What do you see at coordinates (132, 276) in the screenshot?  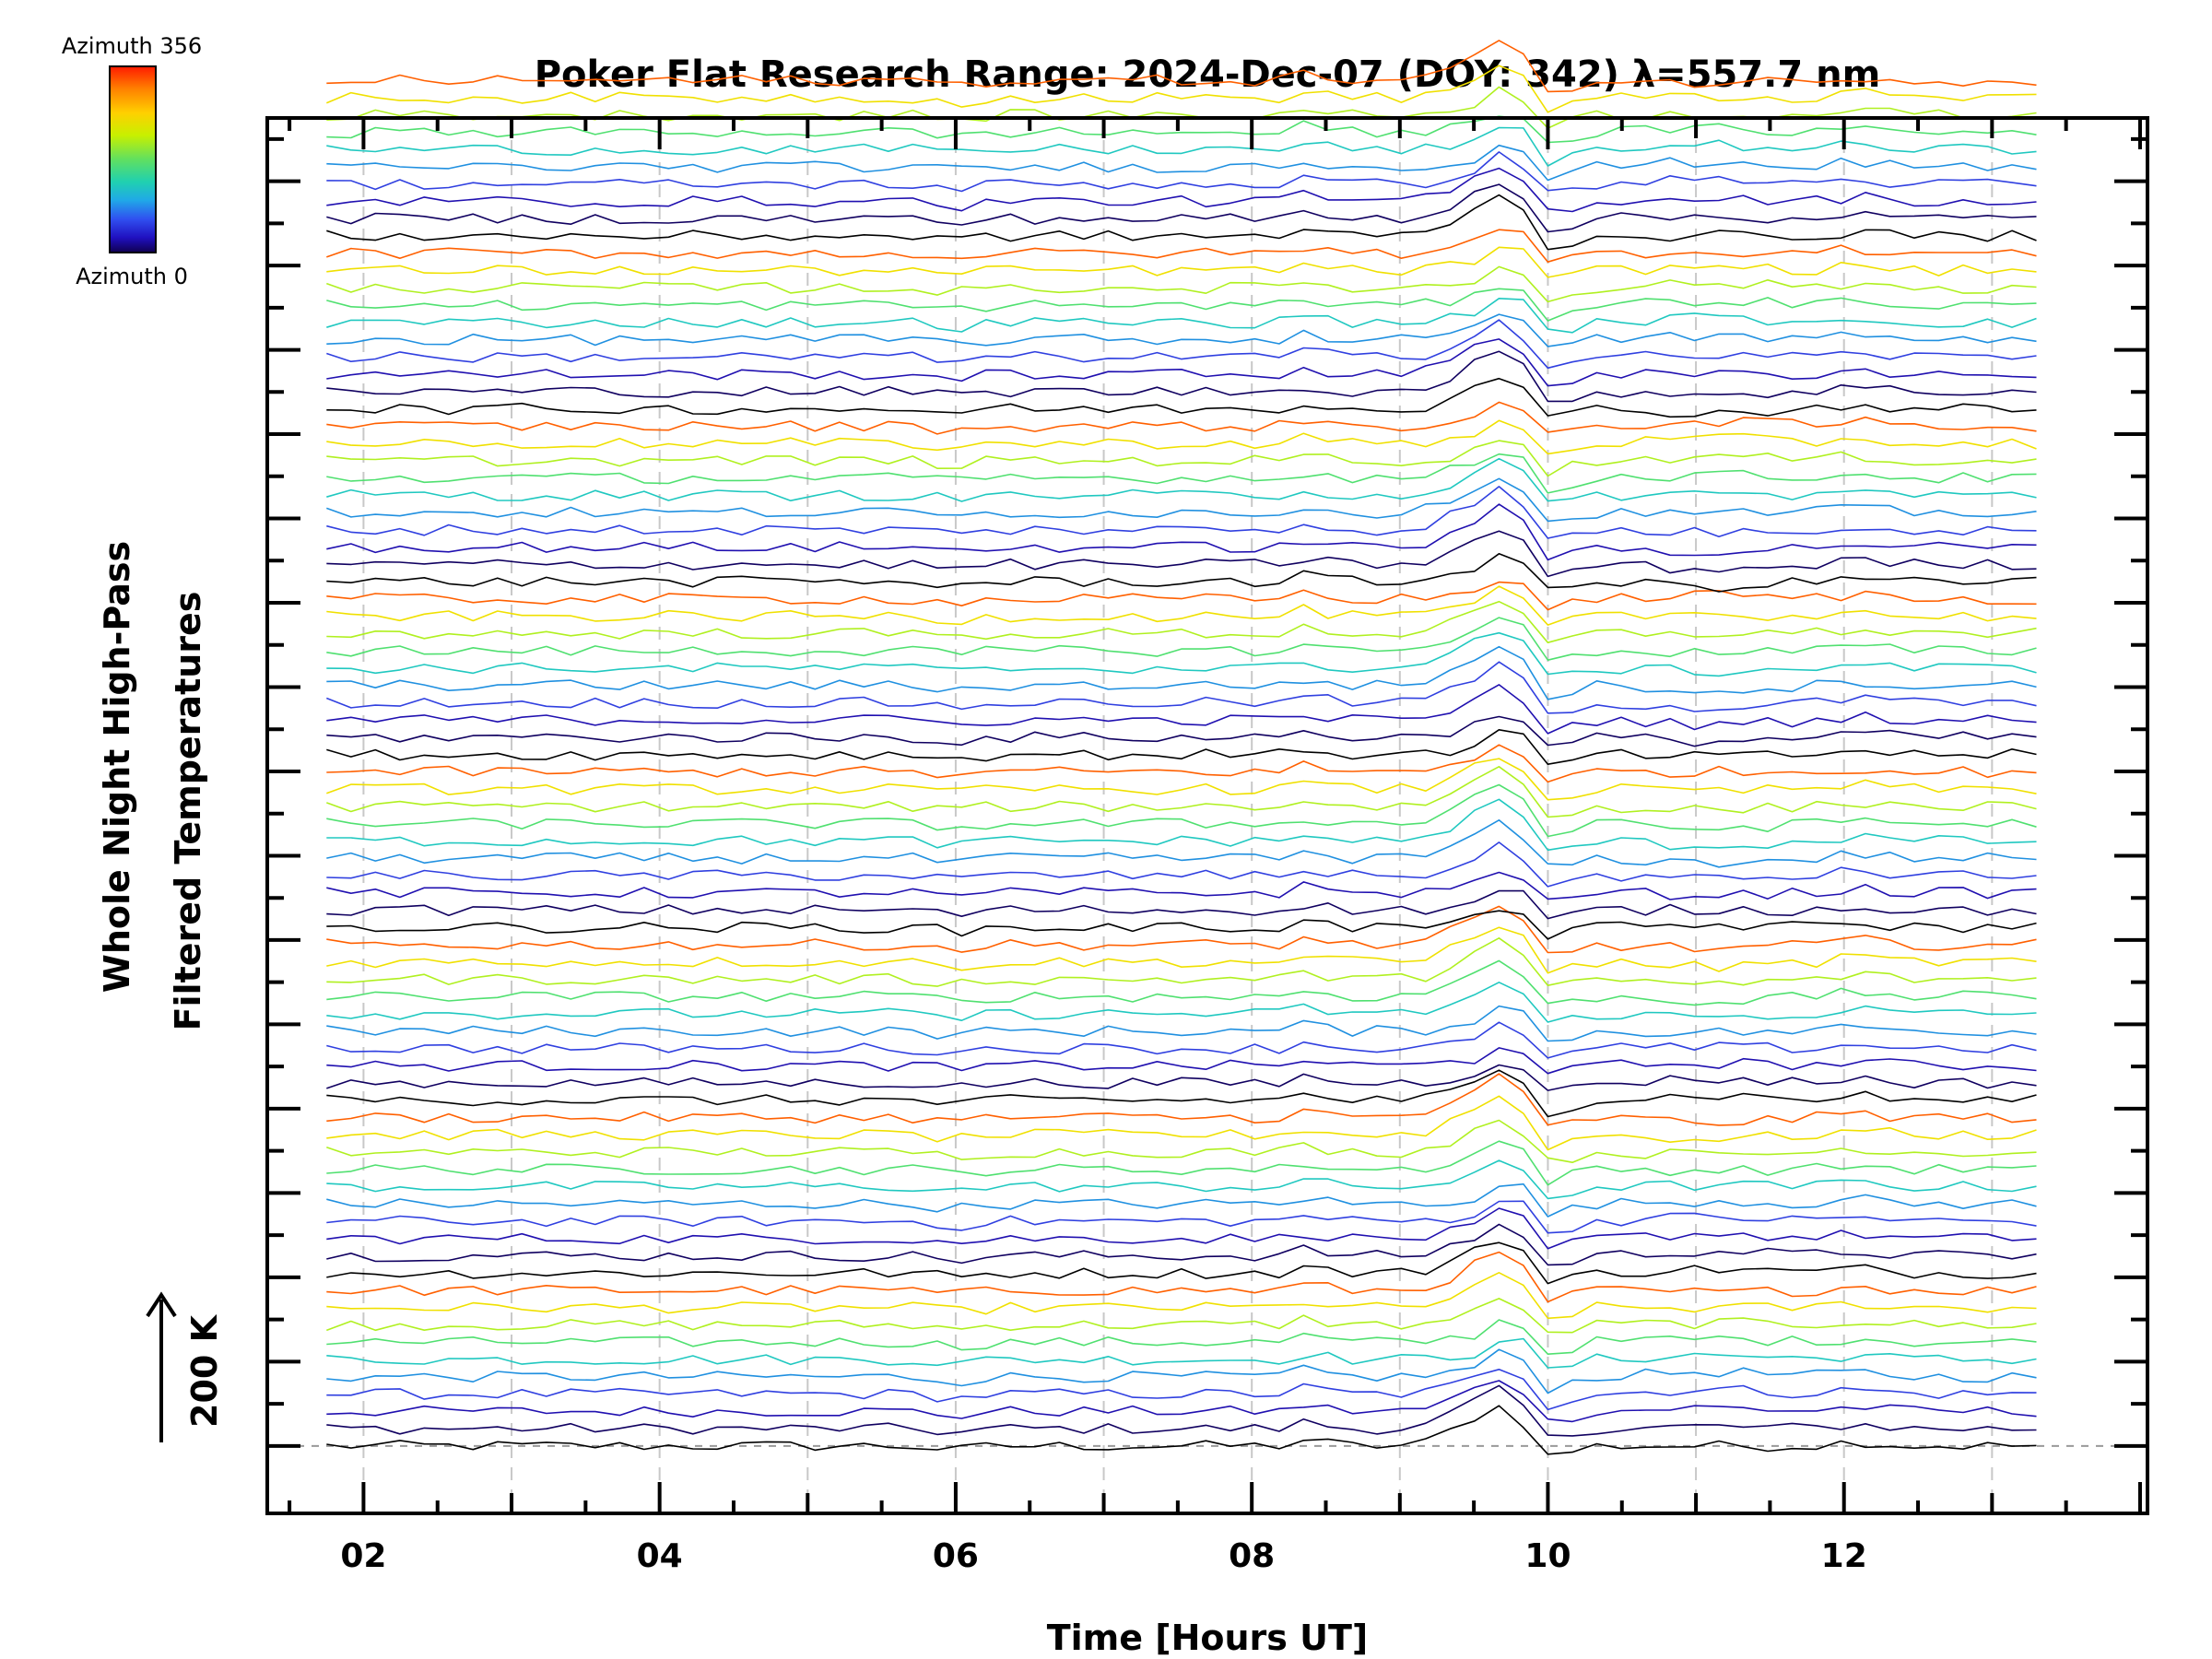 I see `colorbar-bottom-label: Azimuth 0` at bounding box center [132, 276].